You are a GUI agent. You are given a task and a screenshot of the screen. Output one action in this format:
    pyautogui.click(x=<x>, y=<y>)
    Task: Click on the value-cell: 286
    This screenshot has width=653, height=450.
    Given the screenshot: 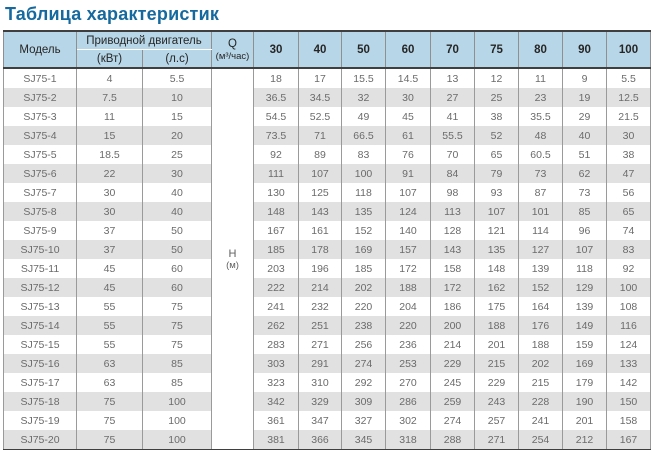 What is the action you would take?
    pyautogui.click(x=408, y=401)
    